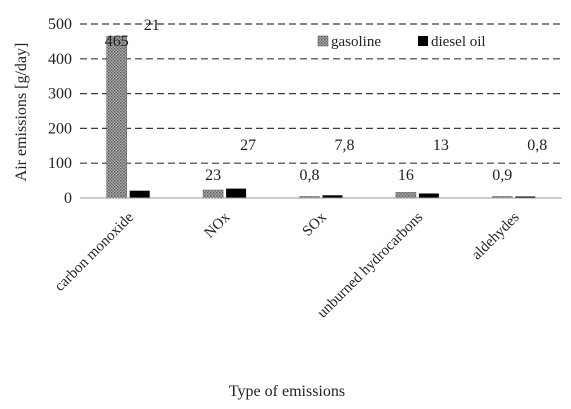 Image resolution: width=571 pixels, height=409 pixels. Describe the element at coordinates (68, 198) in the screenshot. I see `y-tick-label: 0` at that location.